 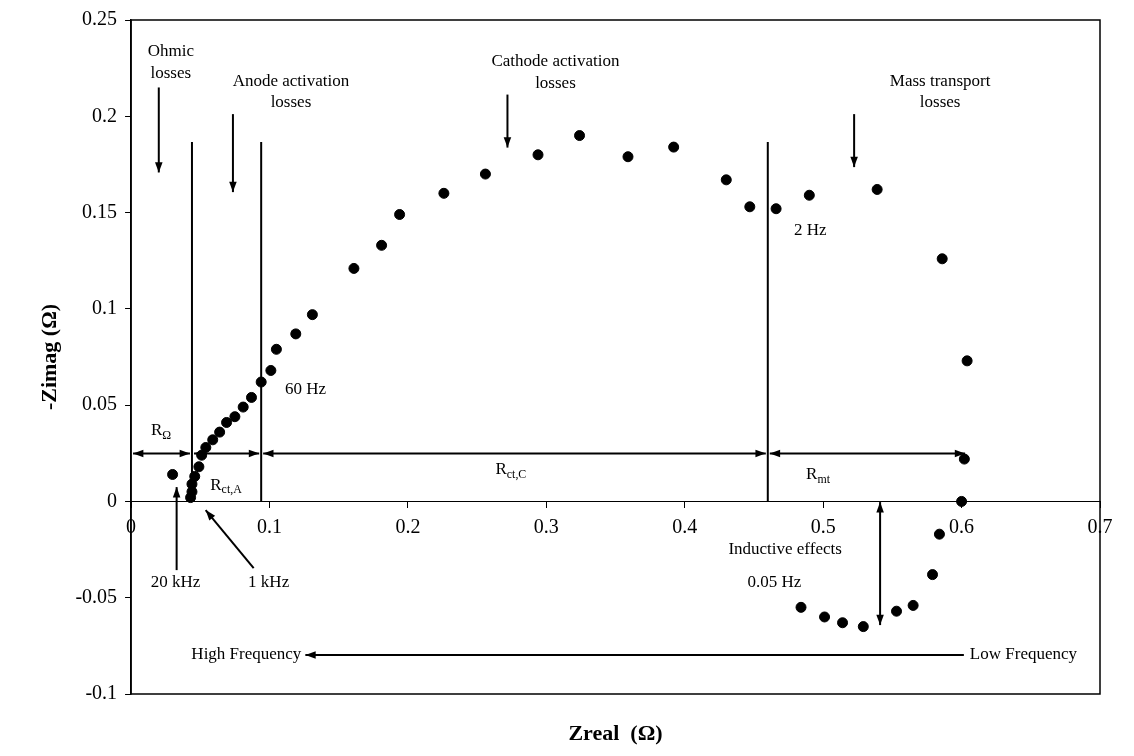 What do you see at coordinates (305, 388) in the screenshot?
I see `annotation: 60 Hz` at bounding box center [305, 388].